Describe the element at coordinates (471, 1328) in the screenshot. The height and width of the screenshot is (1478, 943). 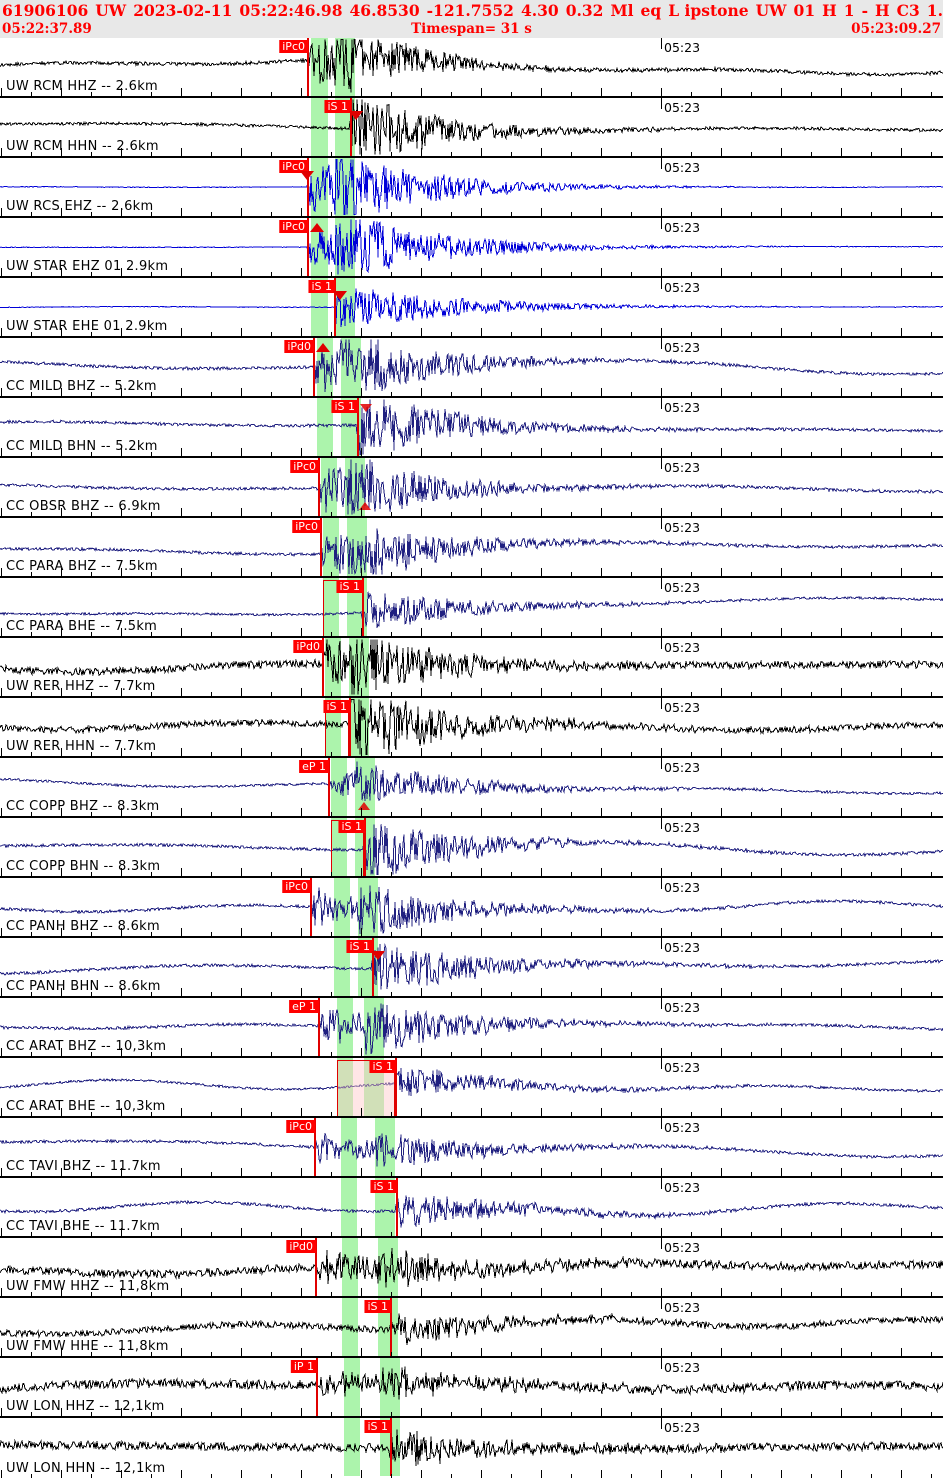
I see `trace-row: iS 1 05:23 UW FMW HHE -- 11,8km` at that location.